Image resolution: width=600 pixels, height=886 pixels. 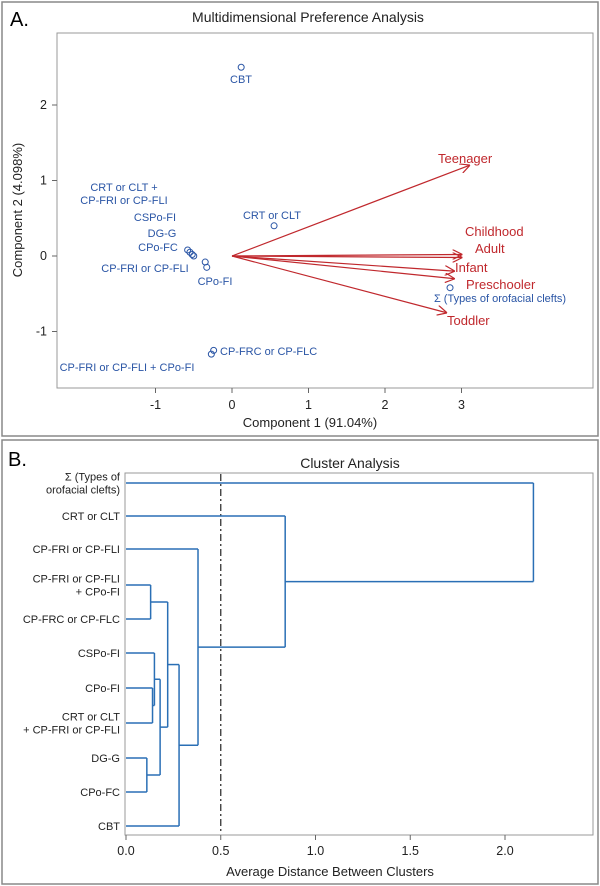 What do you see at coordinates (410, 851) in the screenshot?
I see `x-tick-label: 1.5` at bounding box center [410, 851].